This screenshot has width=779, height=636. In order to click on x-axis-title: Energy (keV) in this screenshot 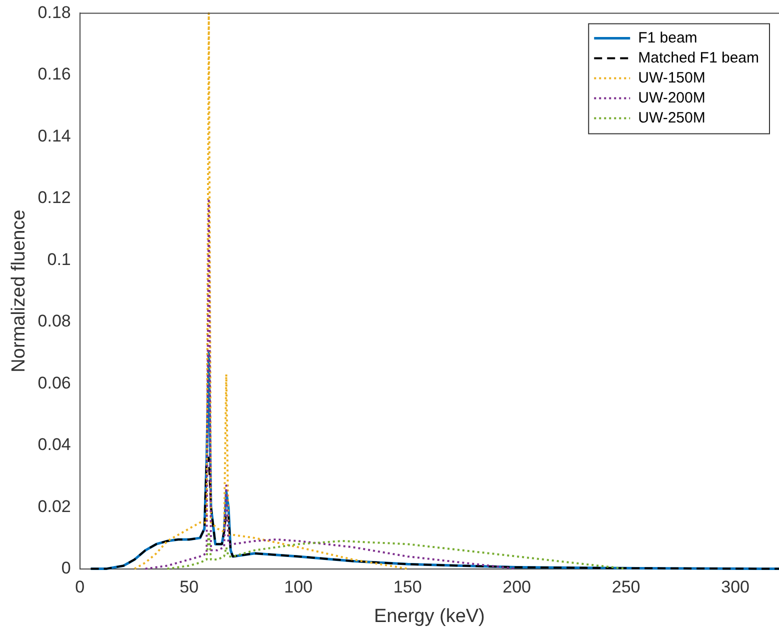, I will do `click(429, 616)`.